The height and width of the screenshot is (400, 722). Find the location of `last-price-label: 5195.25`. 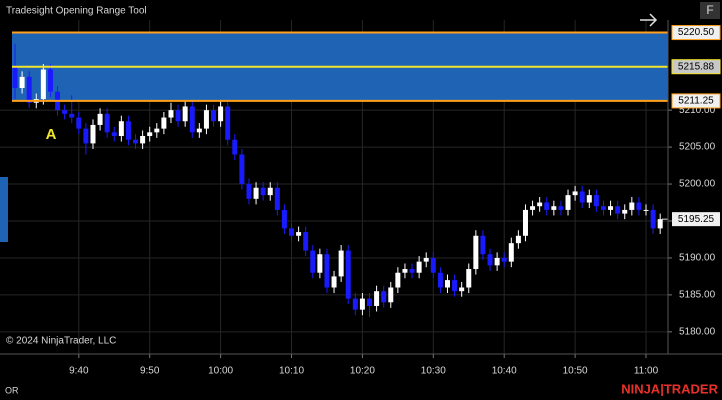

last-price-label: 5195.25 is located at coordinates (696, 219).